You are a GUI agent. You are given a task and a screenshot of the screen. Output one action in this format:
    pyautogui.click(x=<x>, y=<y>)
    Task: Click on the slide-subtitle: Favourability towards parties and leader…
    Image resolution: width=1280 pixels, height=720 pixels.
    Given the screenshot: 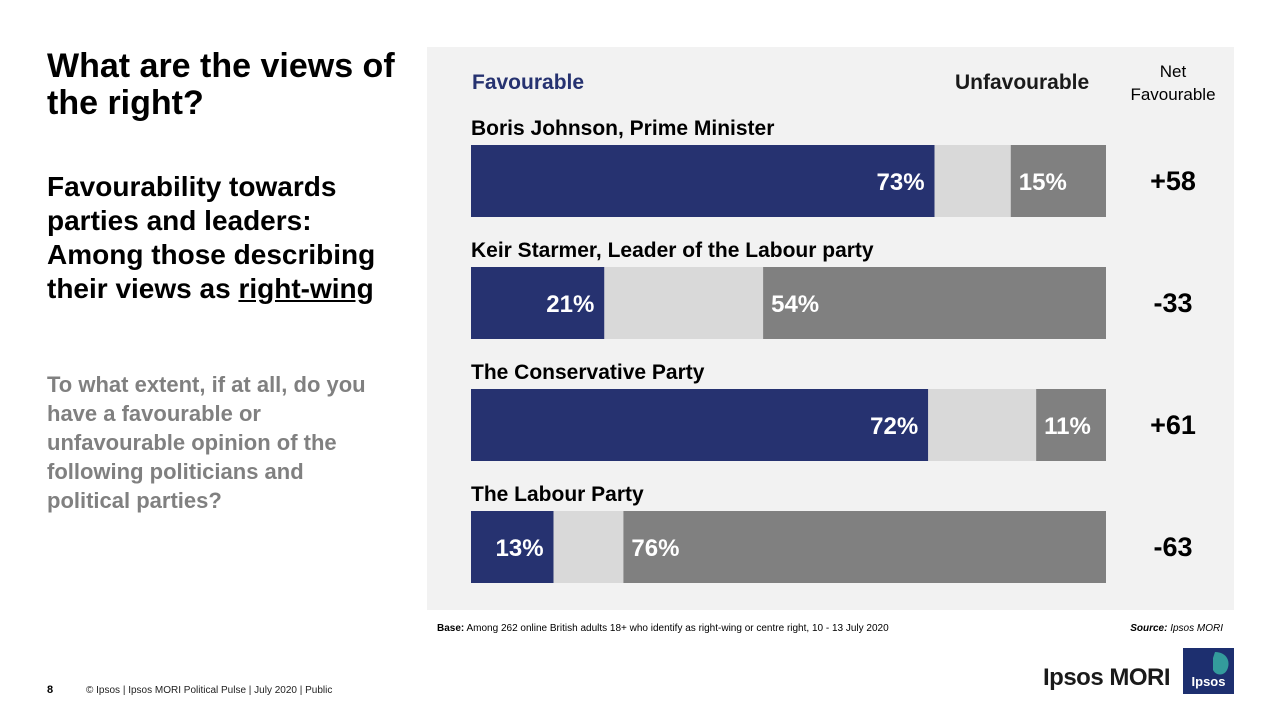 What is the action you would take?
    pyautogui.click(x=222, y=238)
    